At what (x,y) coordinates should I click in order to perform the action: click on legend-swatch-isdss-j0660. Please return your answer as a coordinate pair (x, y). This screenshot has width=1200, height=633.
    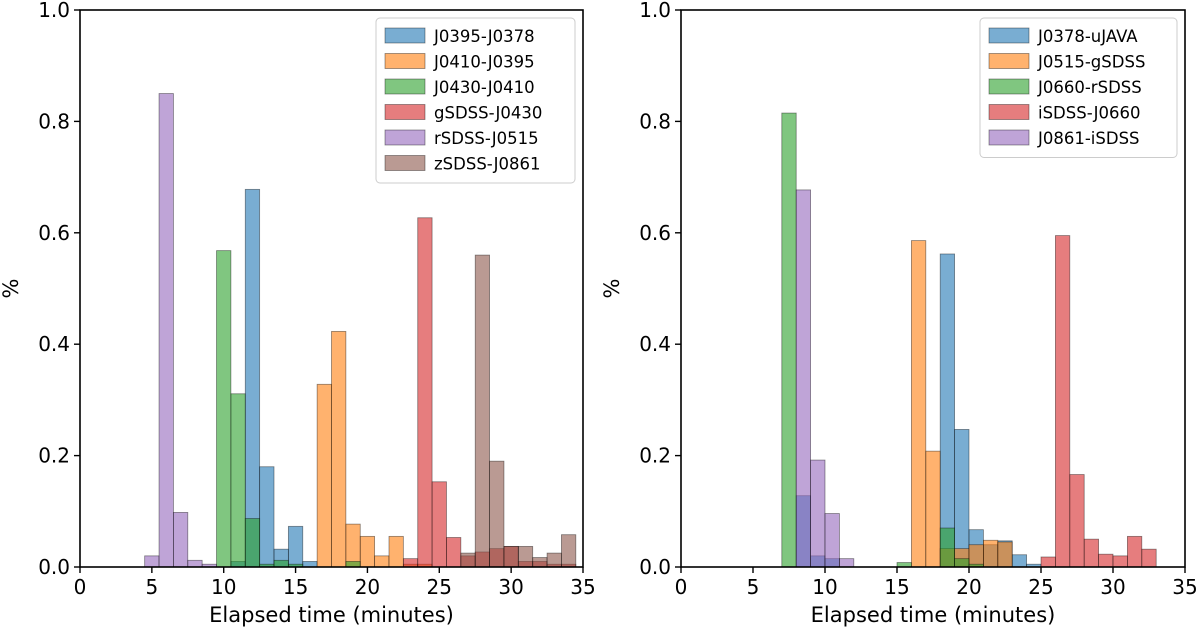
    Looking at the image, I should click on (1009, 112).